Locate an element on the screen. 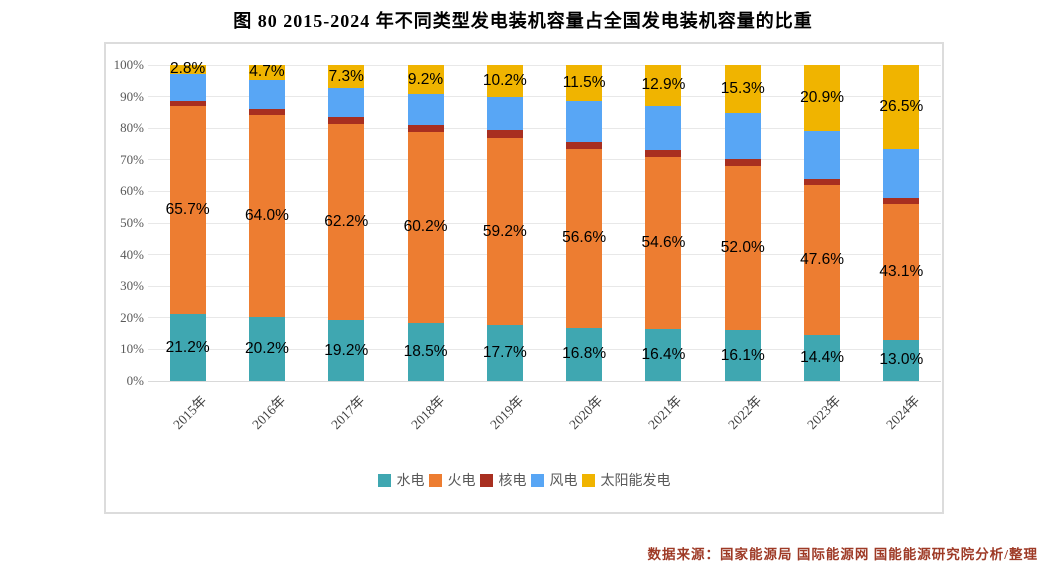 The image size is (1046, 569). legend-swatch-solar is located at coordinates (588, 480).